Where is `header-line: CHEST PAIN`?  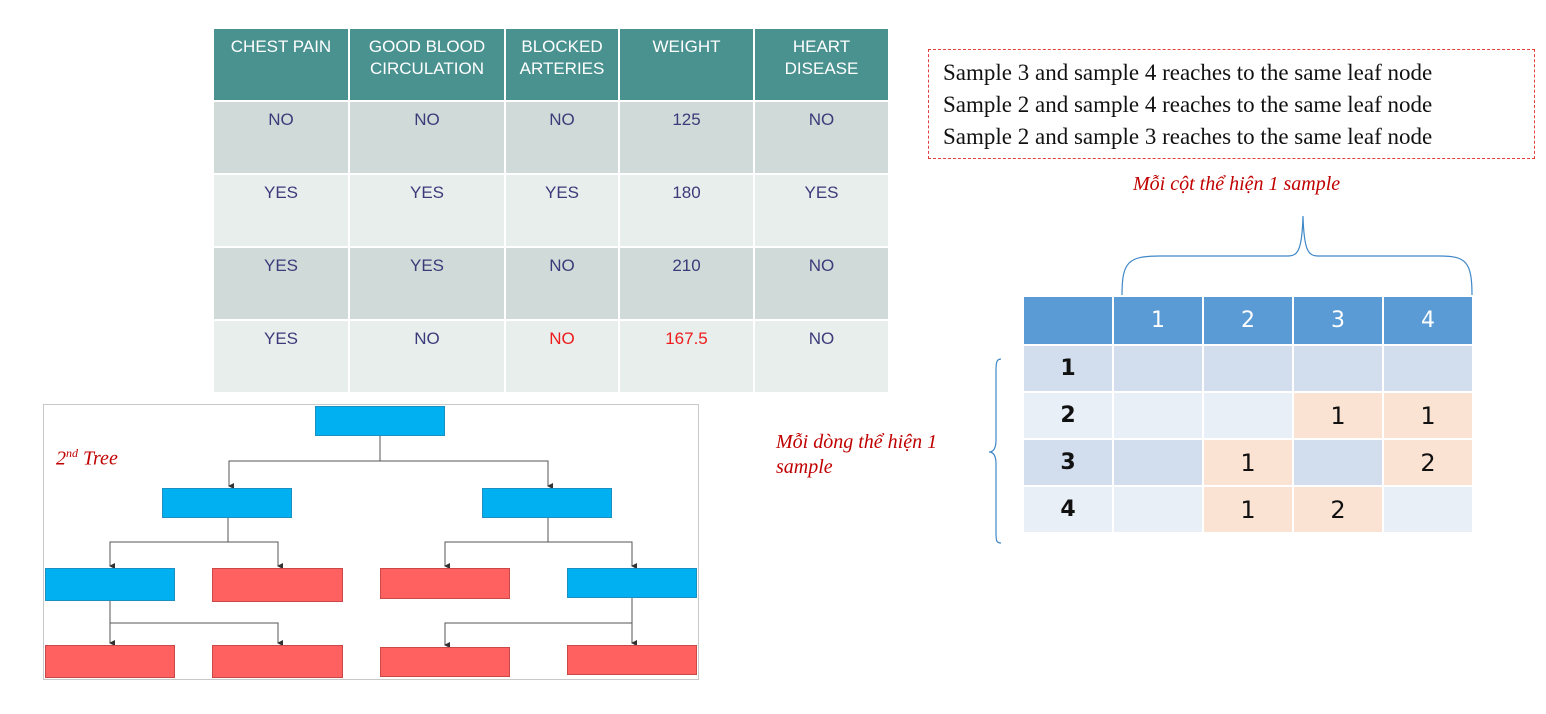
header-line: CHEST PAIN is located at coordinates (281, 46).